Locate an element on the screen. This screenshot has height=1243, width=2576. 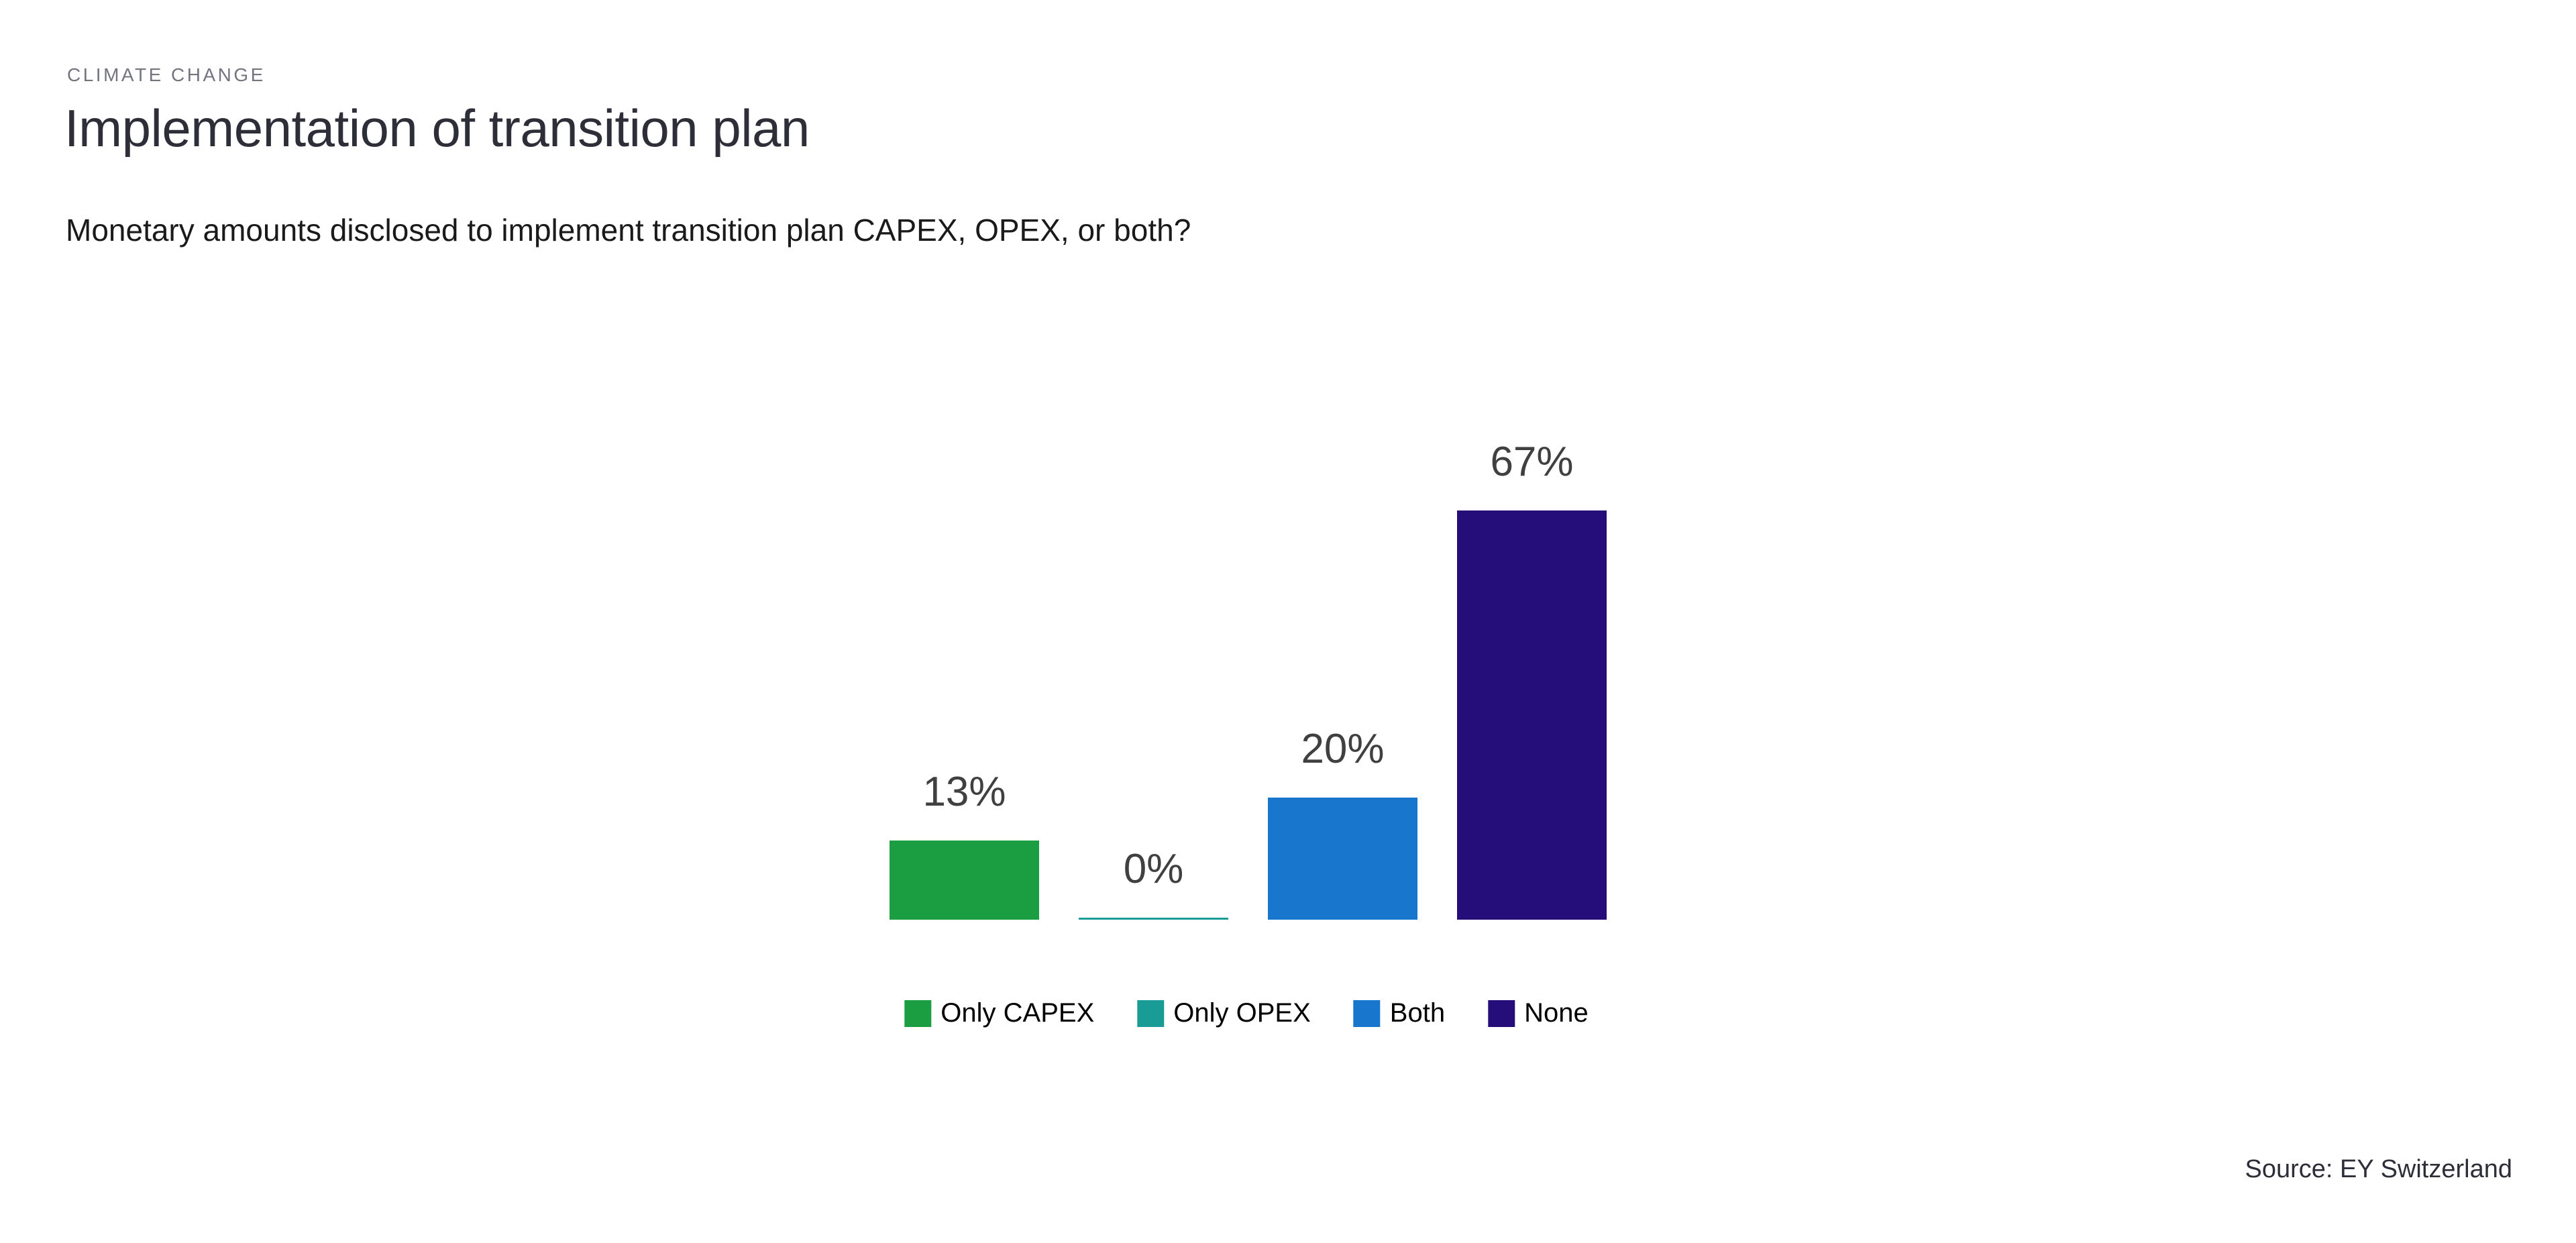
bar-chart-plot-area: 13% 0% 20% 67% is located at coordinates (1248, 668).